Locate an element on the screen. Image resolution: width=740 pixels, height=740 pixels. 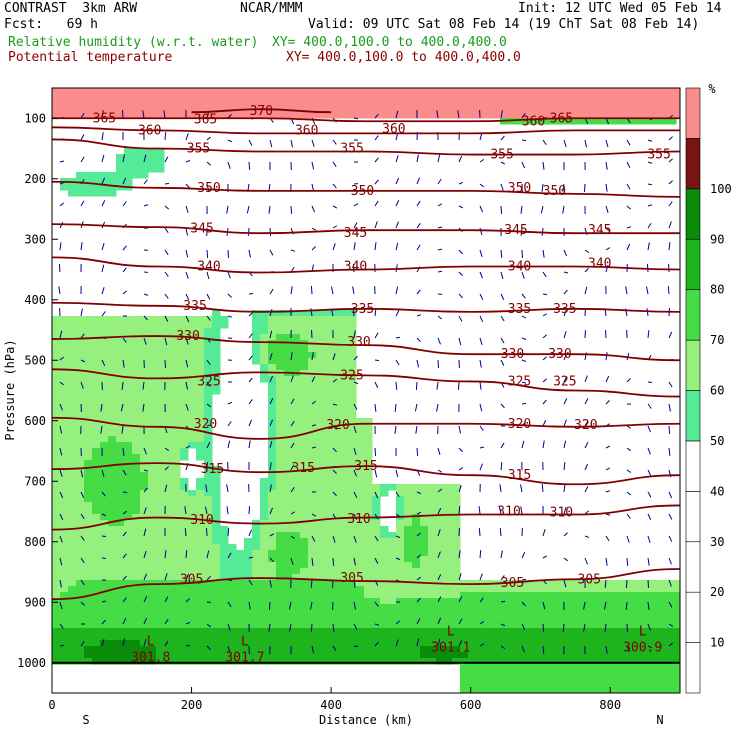
theta-315-label: 315 is located at coordinates (302, 468).